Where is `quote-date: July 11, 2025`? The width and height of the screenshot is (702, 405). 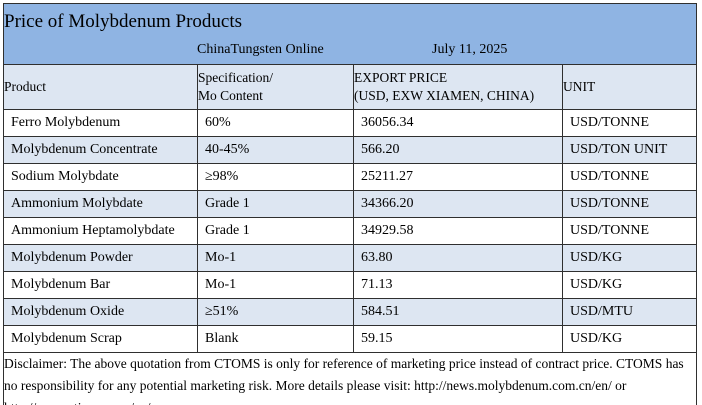 quote-date: July 11, 2025 is located at coordinates (470, 49).